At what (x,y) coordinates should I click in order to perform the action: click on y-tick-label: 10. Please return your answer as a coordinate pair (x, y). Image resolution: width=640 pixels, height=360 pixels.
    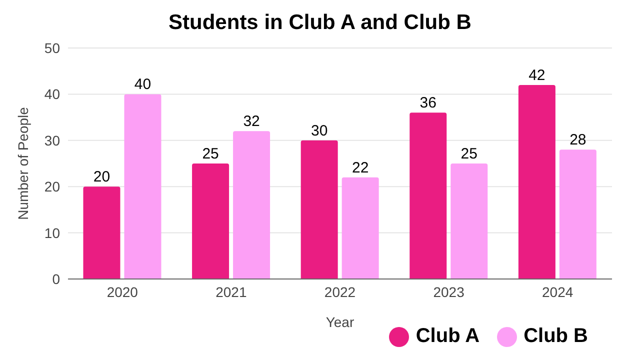
    Looking at the image, I should click on (52, 232).